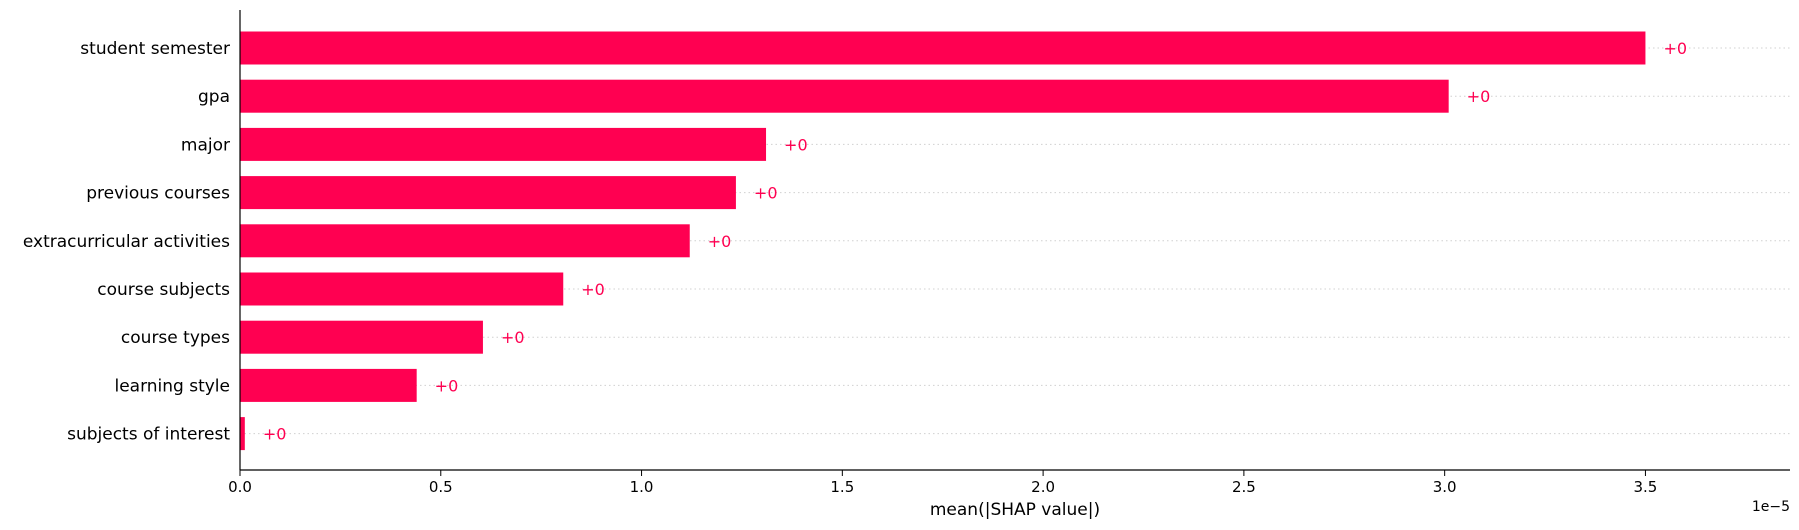 The image size is (1799, 530). What do you see at coordinates (172, 386) in the screenshot?
I see `feature-label: learning style` at bounding box center [172, 386].